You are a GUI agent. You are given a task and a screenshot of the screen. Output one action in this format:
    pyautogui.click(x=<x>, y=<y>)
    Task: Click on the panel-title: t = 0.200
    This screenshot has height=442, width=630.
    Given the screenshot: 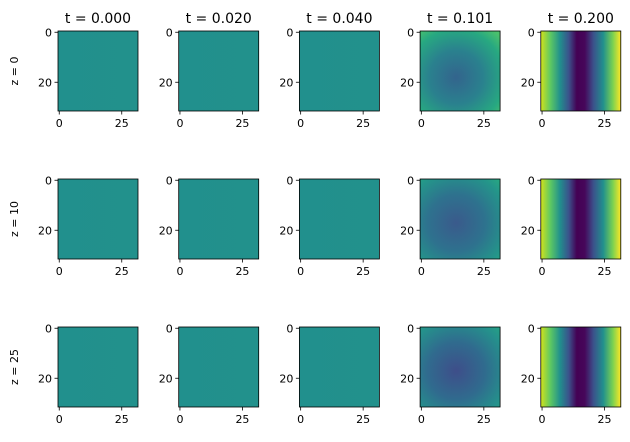 What is the action you would take?
    pyautogui.click(x=581, y=19)
    